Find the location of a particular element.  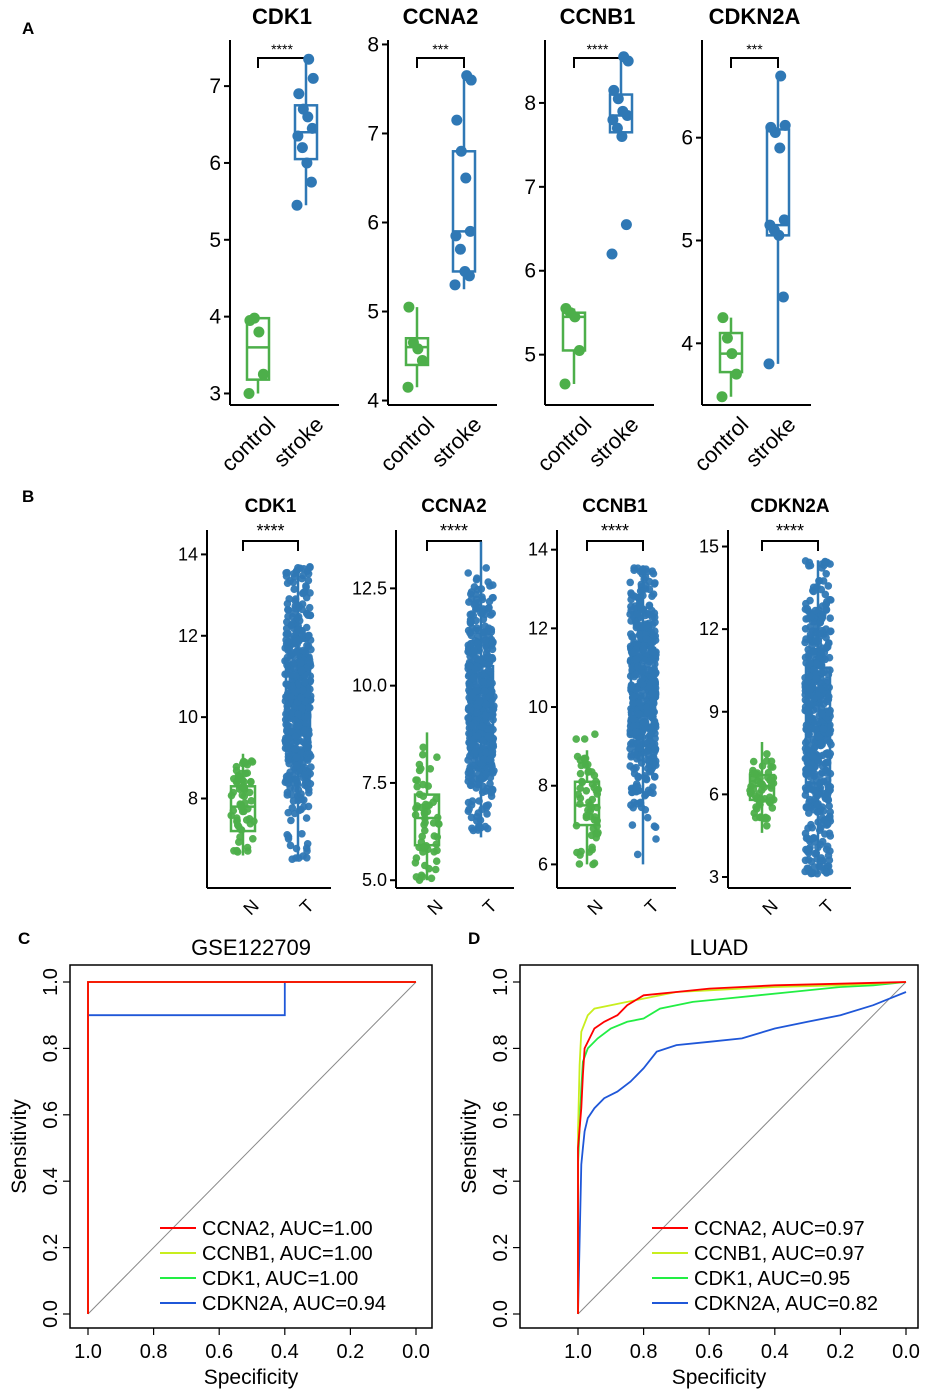

panel-label-a: A is located at coordinates (28, 28).